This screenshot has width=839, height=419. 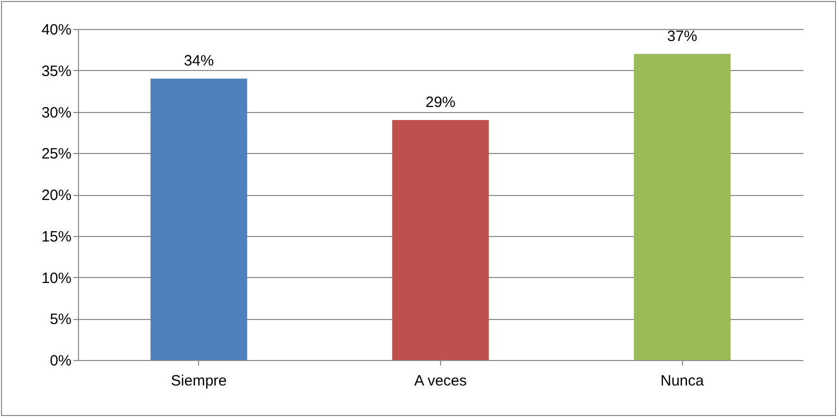 What do you see at coordinates (56, 195) in the screenshot?
I see `y-tick-label: 20%` at bounding box center [56, 195].